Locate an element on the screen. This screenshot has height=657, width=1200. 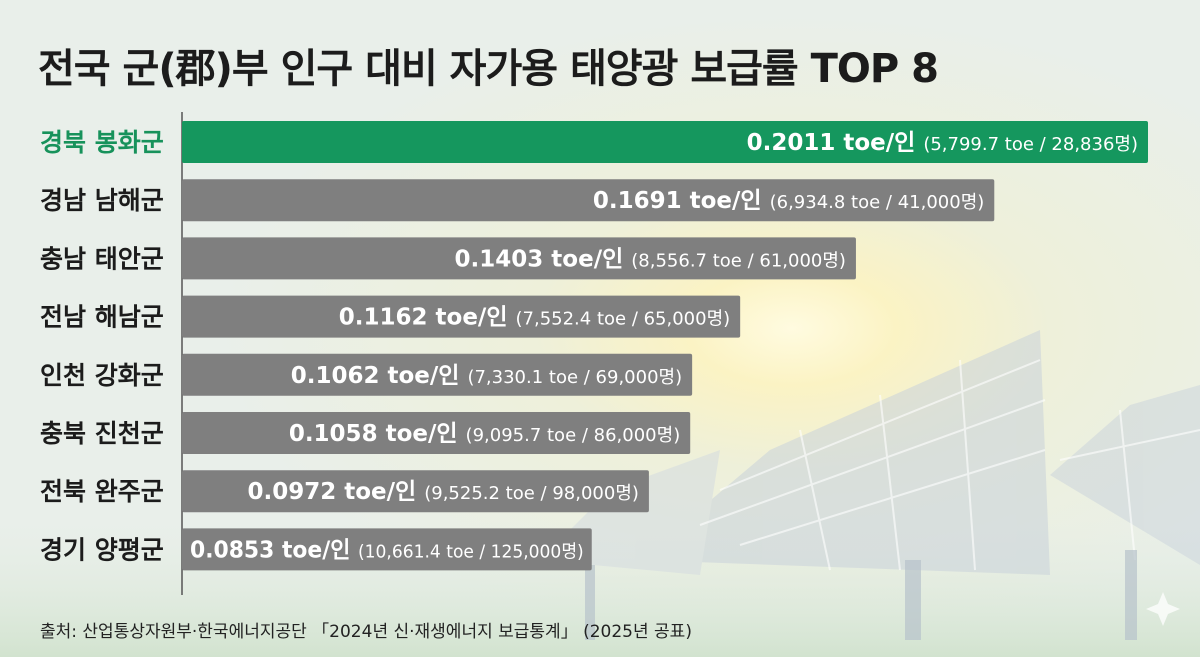
data-label: 0.2011 toe/인 (5,799.7 toe / 28,836명) is located at coordinates (942, 143).